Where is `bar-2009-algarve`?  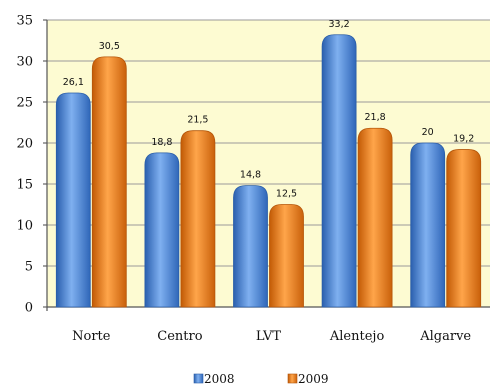
bar-2009-algarve is located at coordinates (464, 228).